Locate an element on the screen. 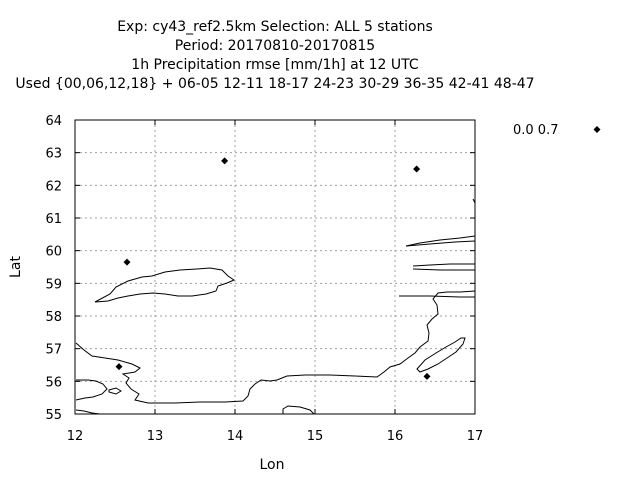 The width and height of the screenshot is (640, 480). coastline-west-upper is located at coordinates (91, 390).